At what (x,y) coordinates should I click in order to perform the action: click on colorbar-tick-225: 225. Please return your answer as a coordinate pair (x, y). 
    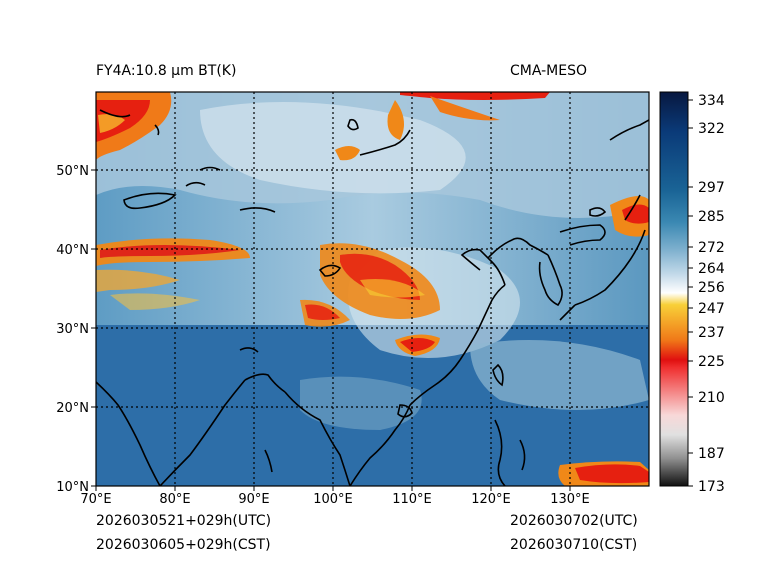
    Looking at the image, I should click on (711, 362).